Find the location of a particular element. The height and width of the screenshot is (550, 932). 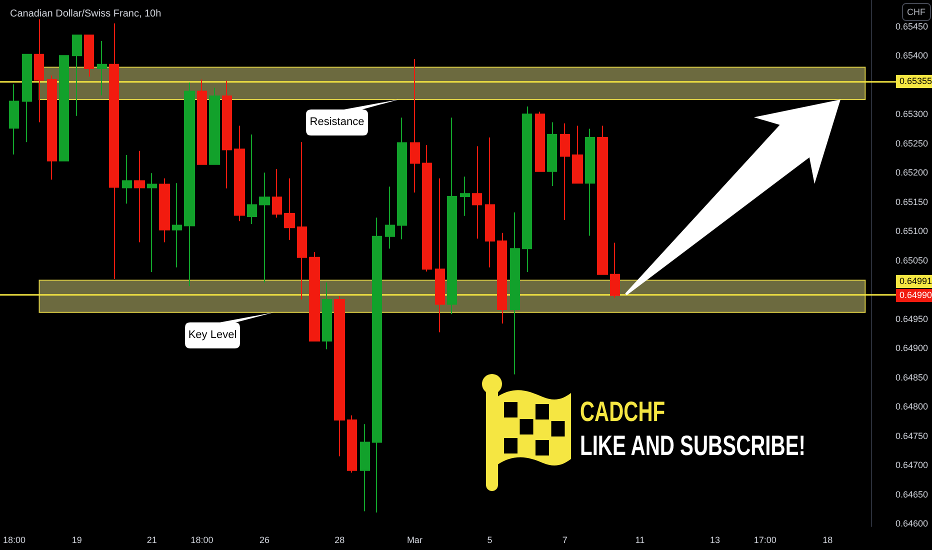

y-tick-label: 0.65300 is located at coordinates (911, 114).